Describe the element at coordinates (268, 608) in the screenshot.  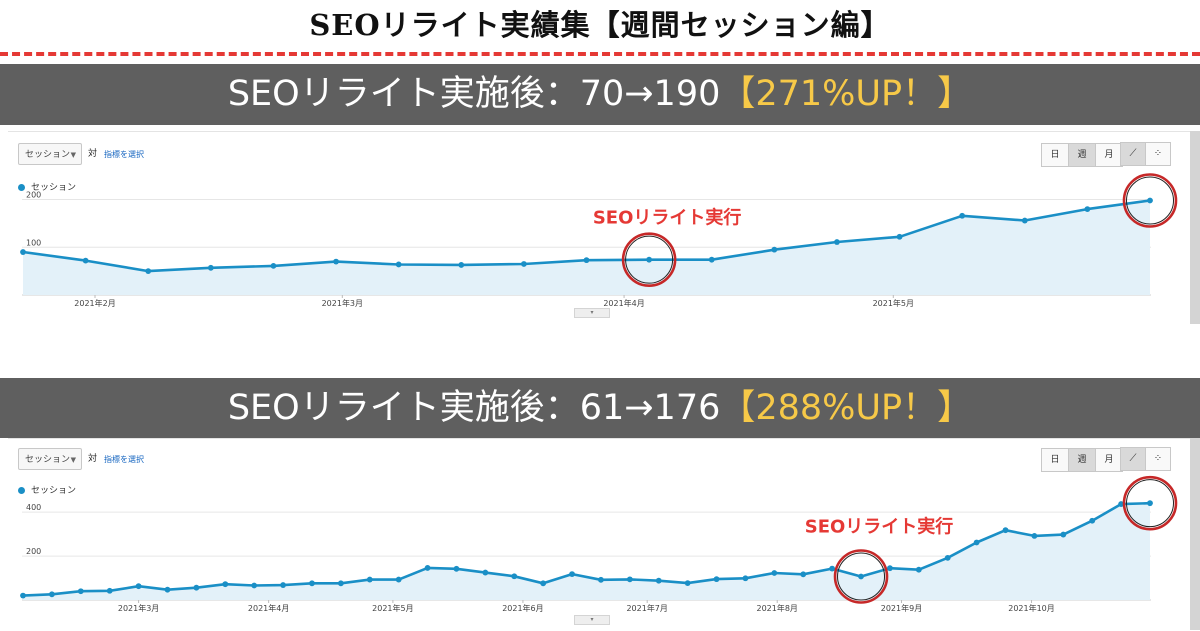
I see `x-tick-label: 2021年4月` at that location.